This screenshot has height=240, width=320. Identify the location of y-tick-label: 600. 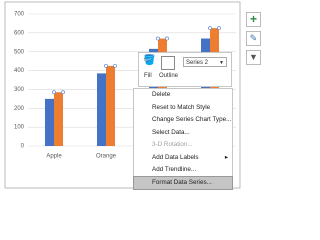
(19, 33).